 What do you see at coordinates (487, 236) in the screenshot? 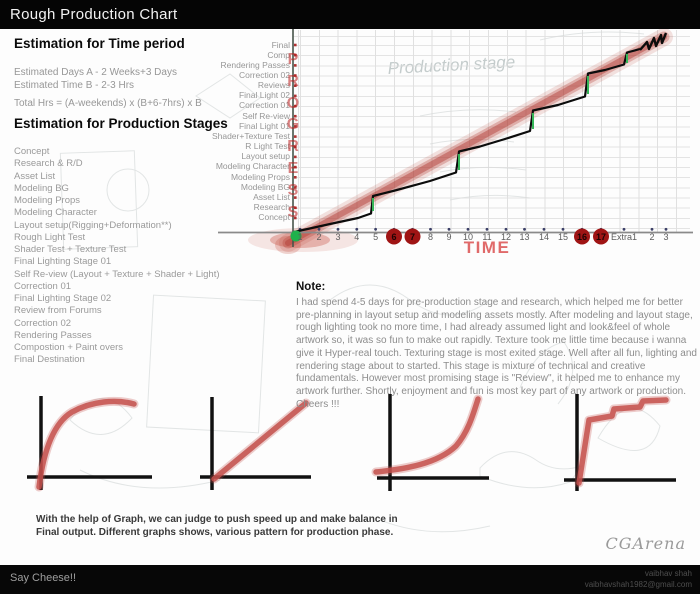
I see `x-tick-label: 11` at bounding box center [487, 236].